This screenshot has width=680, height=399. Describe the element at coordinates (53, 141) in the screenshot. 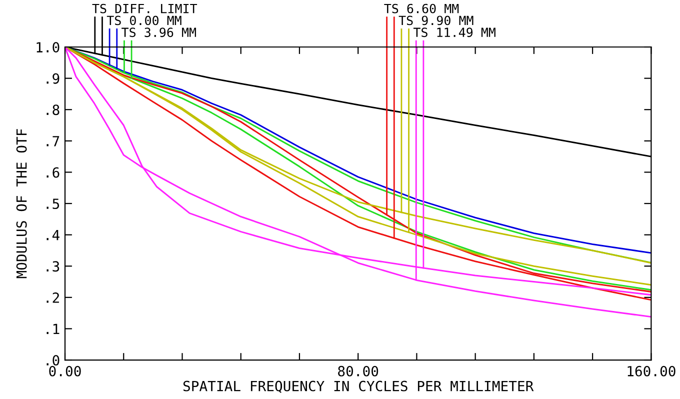

I see `y-tick-label: .7` at that location.